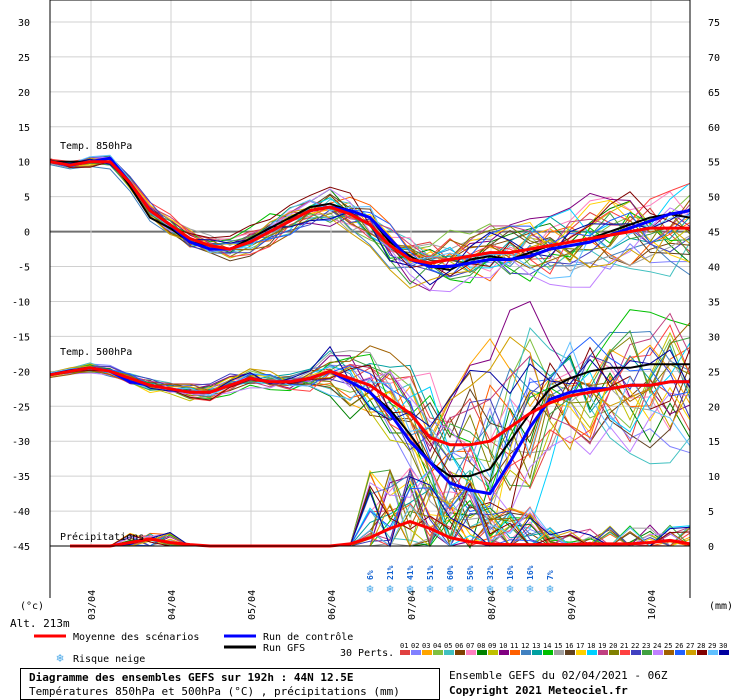  What do you see at coordinates (426, 646) in the screenshot?
I see `pert-number: 03` at bounding box center [426, 646].